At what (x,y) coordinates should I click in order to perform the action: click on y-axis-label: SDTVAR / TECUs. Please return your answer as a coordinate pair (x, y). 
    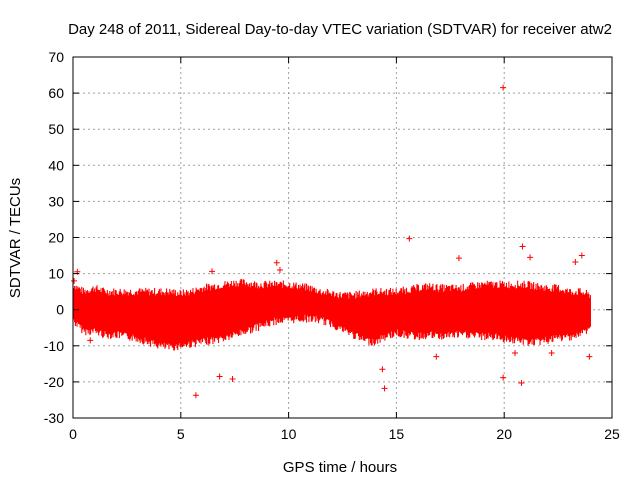
    Looking at the image, I should click on (15, 238).